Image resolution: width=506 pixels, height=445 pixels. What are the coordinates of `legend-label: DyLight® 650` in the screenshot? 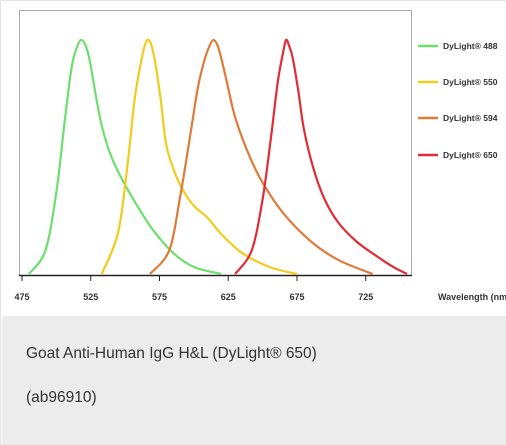 It's located at (470, 155).